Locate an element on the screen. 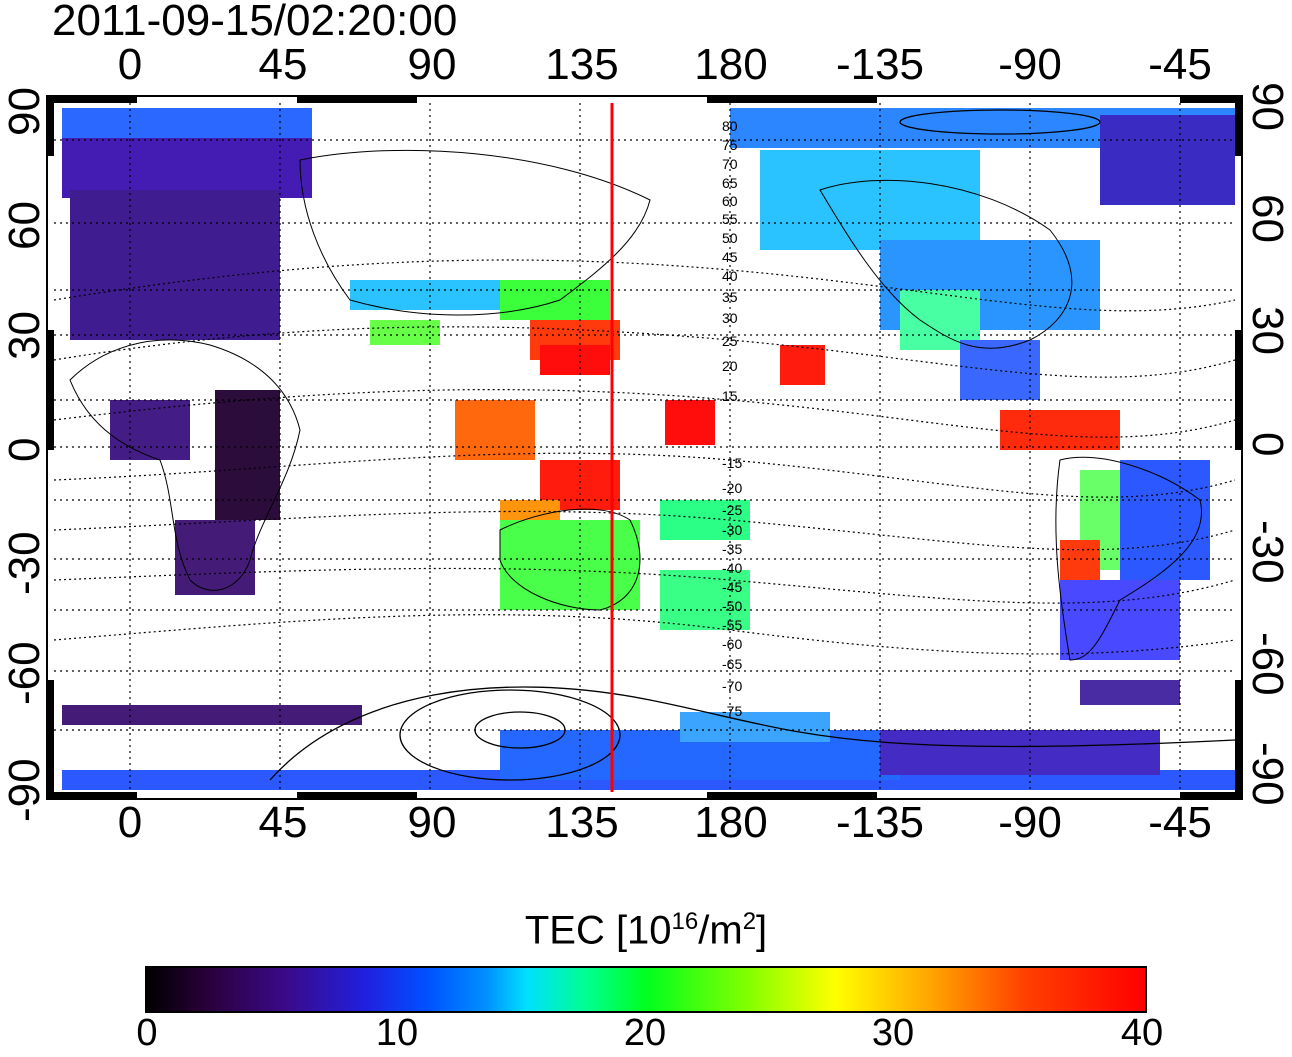  lat-tick-right: 90 is located at coordinates (1267, 106).